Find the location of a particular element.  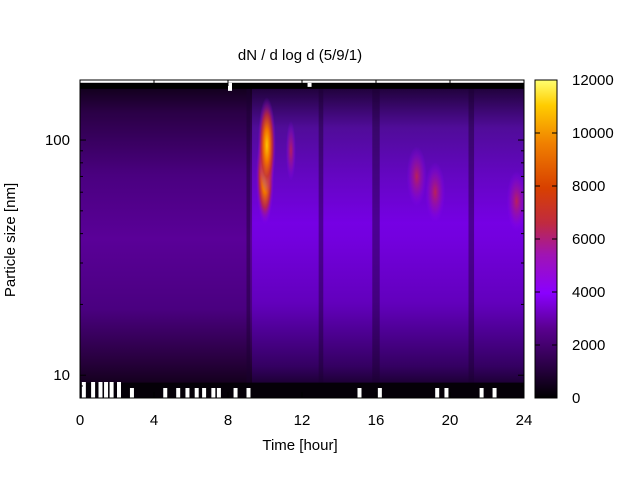

x-tick-label: 20 is located at coordinates (450, 420).